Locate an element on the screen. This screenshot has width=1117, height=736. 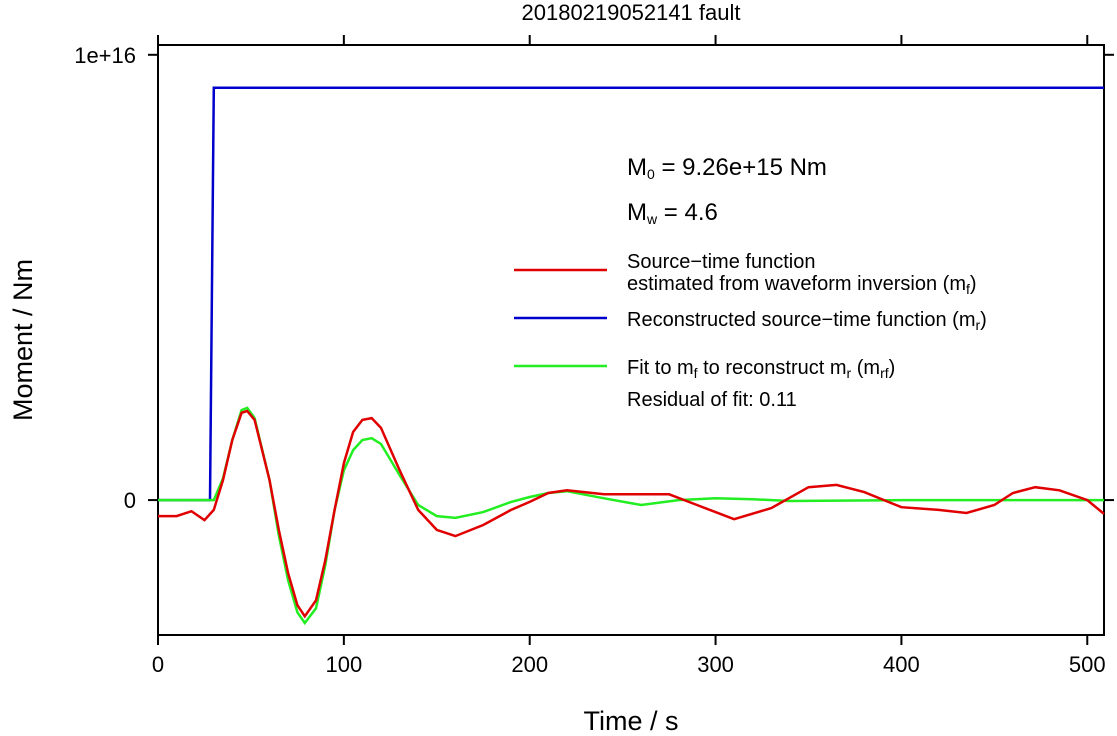
text-part: to reconstruct m is located at coordinates (772, 368).